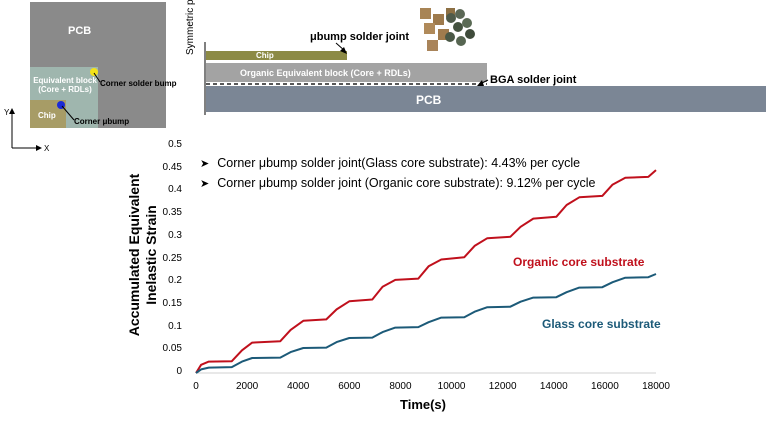 The height and width of the screenshot is (423, 772). I want to click on y-tick-label: 0.5, so click(175, 144).